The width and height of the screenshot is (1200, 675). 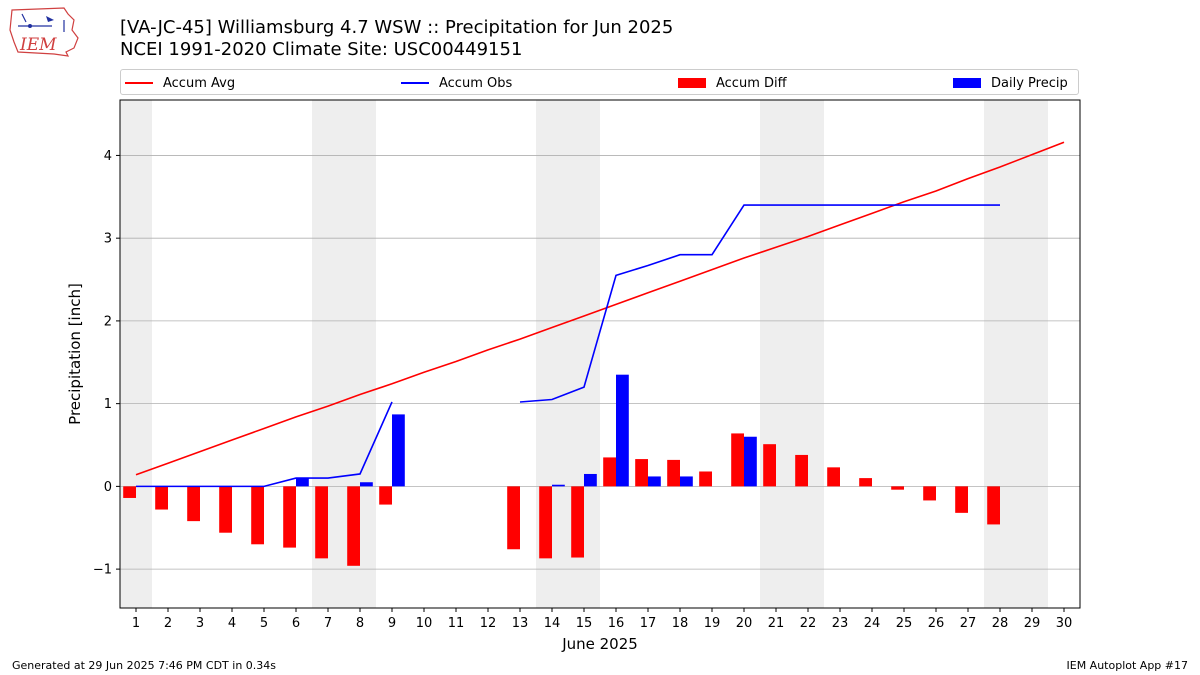 I want to click on x-tick-label: 4, so click(x=232, y=623).